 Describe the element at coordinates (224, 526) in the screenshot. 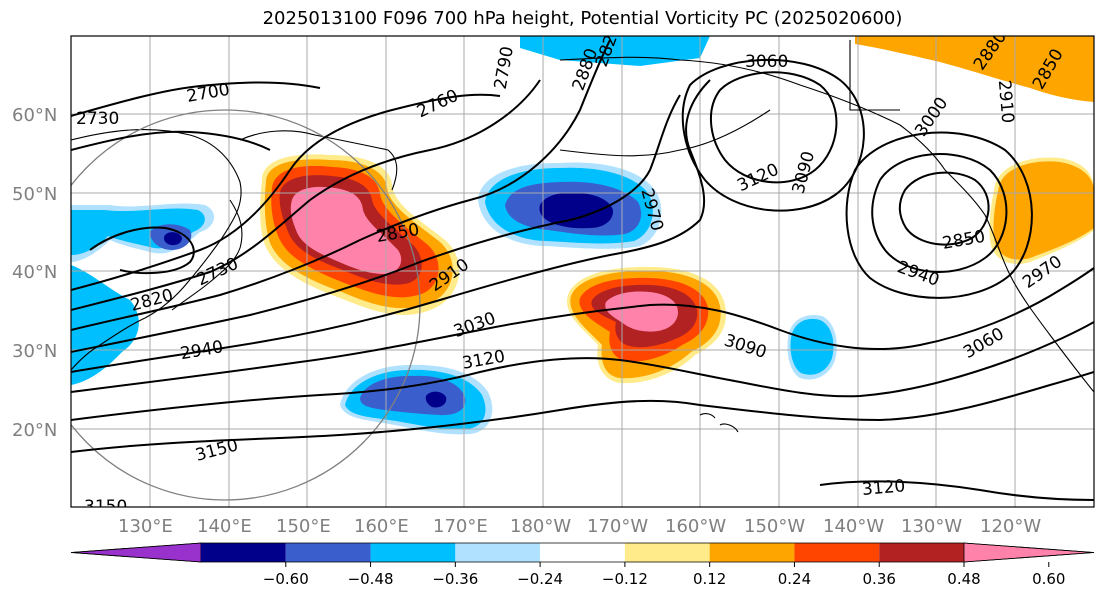

I see `lon-label: 140°E` at that location.